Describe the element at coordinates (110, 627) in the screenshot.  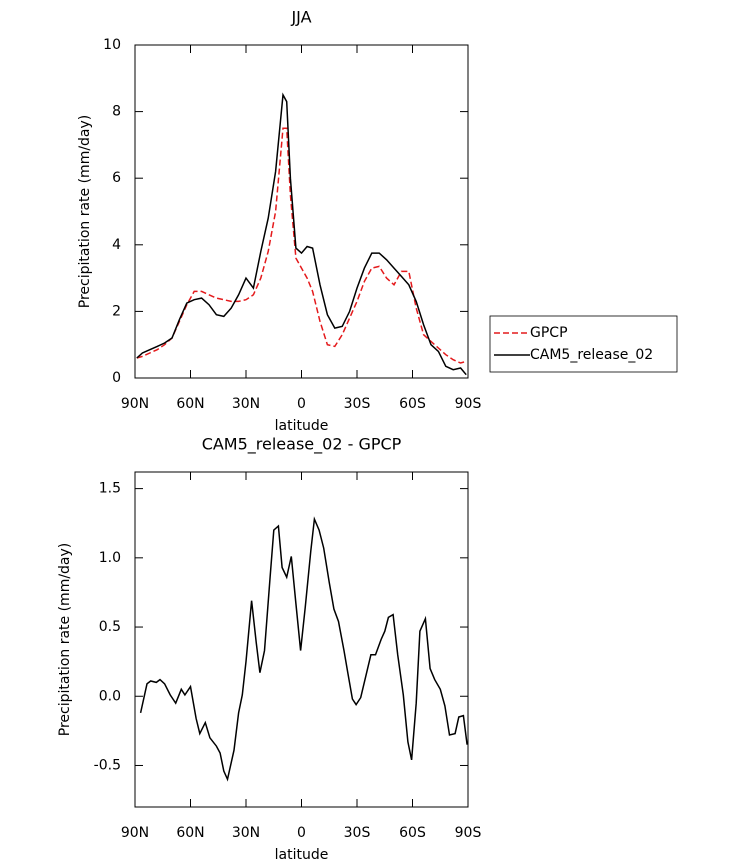
I see `y-tick-label: 0.5` at that location.